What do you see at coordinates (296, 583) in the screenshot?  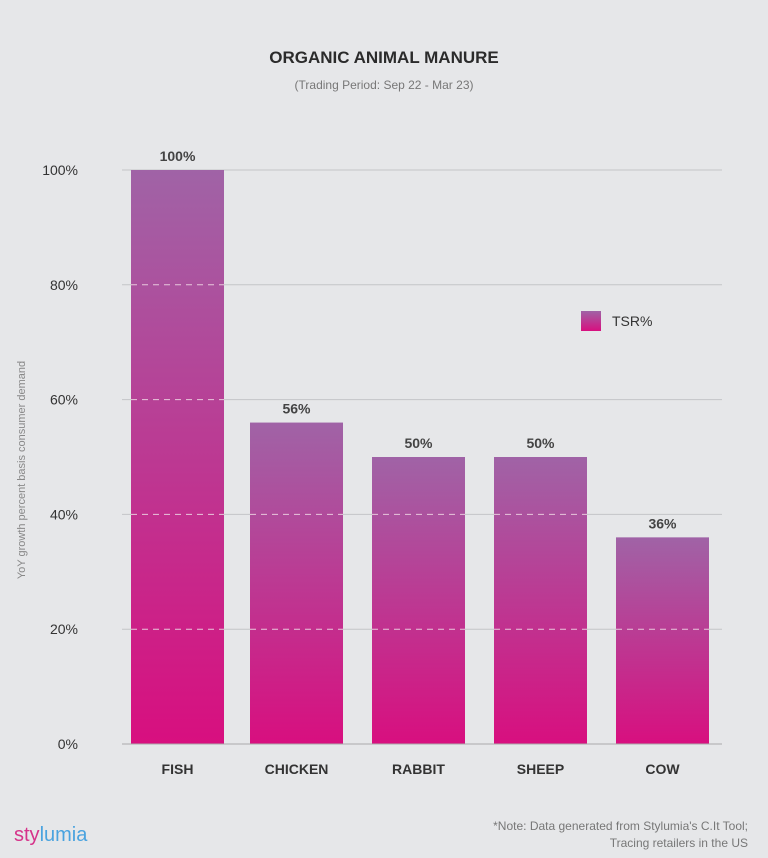 I see `bar-chicken` at bounding box center [296, 583].